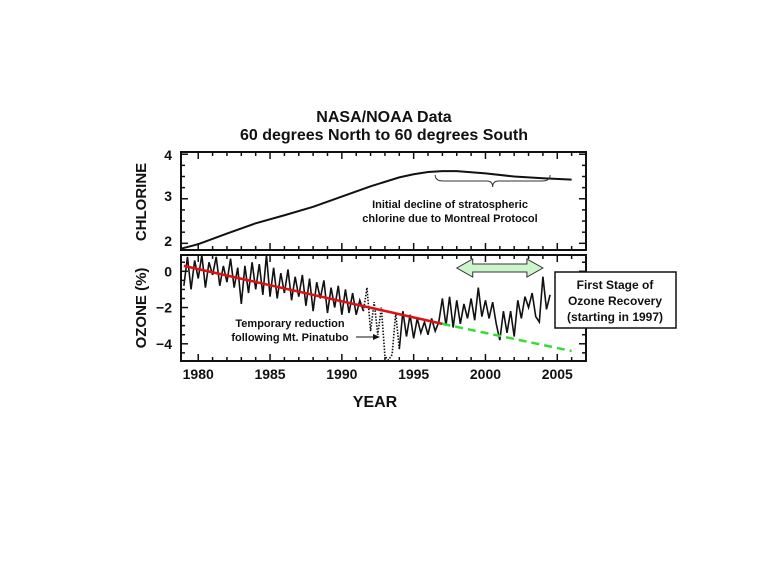 The width and height of the screenshot is (768, 581). What do you see at coordinates (198, 374) in the screenshot?
I see `x-tick-label: 1980` at bounding box center [198, 374].